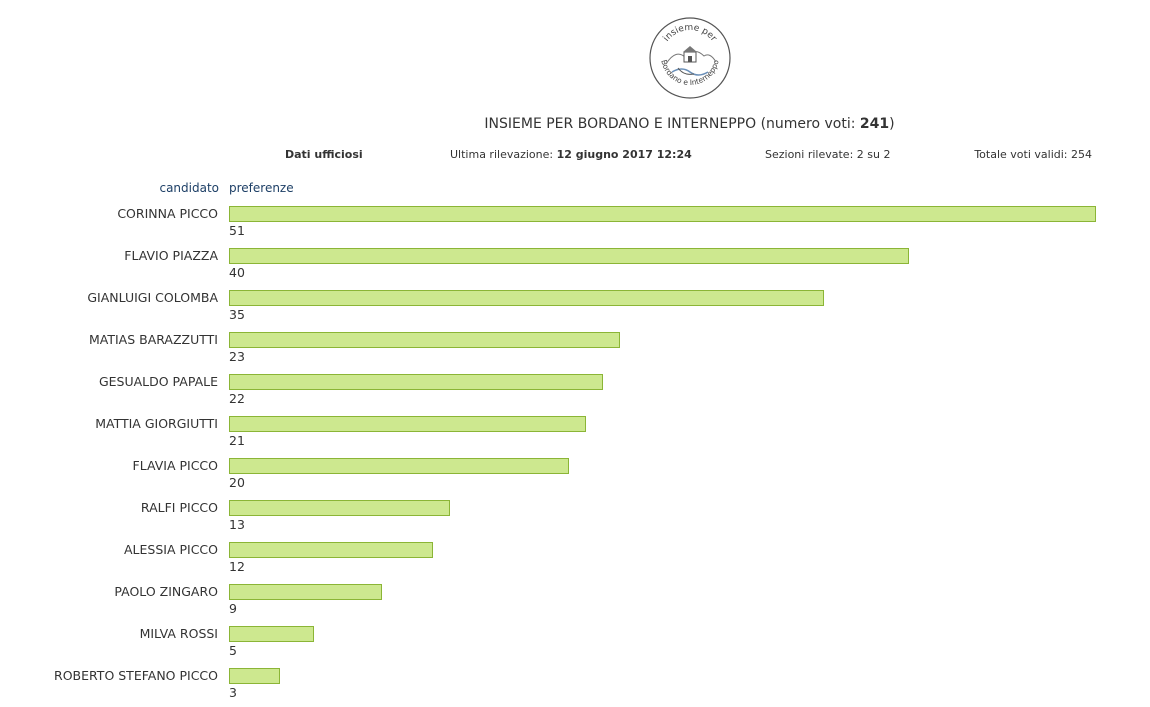 The height and width of the screenshot is (707, 1150). Describe the element at coordinates (167, 213) in the screenshot. I see `candidate-name: CORINNA PICCO` at that location.